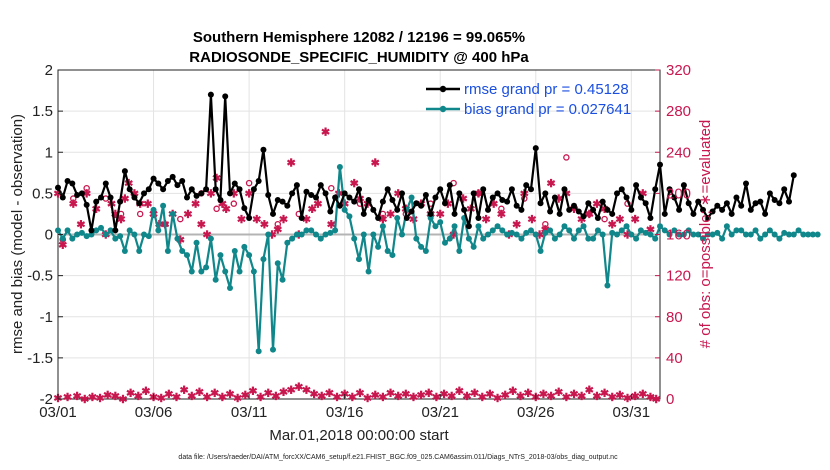 This screenshot has height=470, width=830. What do you see at coordinates (546, 89) in the screenshot?
I see `legend-rmse-label: rmse grand pr = 0.45128` at bounding box center [546, 89].